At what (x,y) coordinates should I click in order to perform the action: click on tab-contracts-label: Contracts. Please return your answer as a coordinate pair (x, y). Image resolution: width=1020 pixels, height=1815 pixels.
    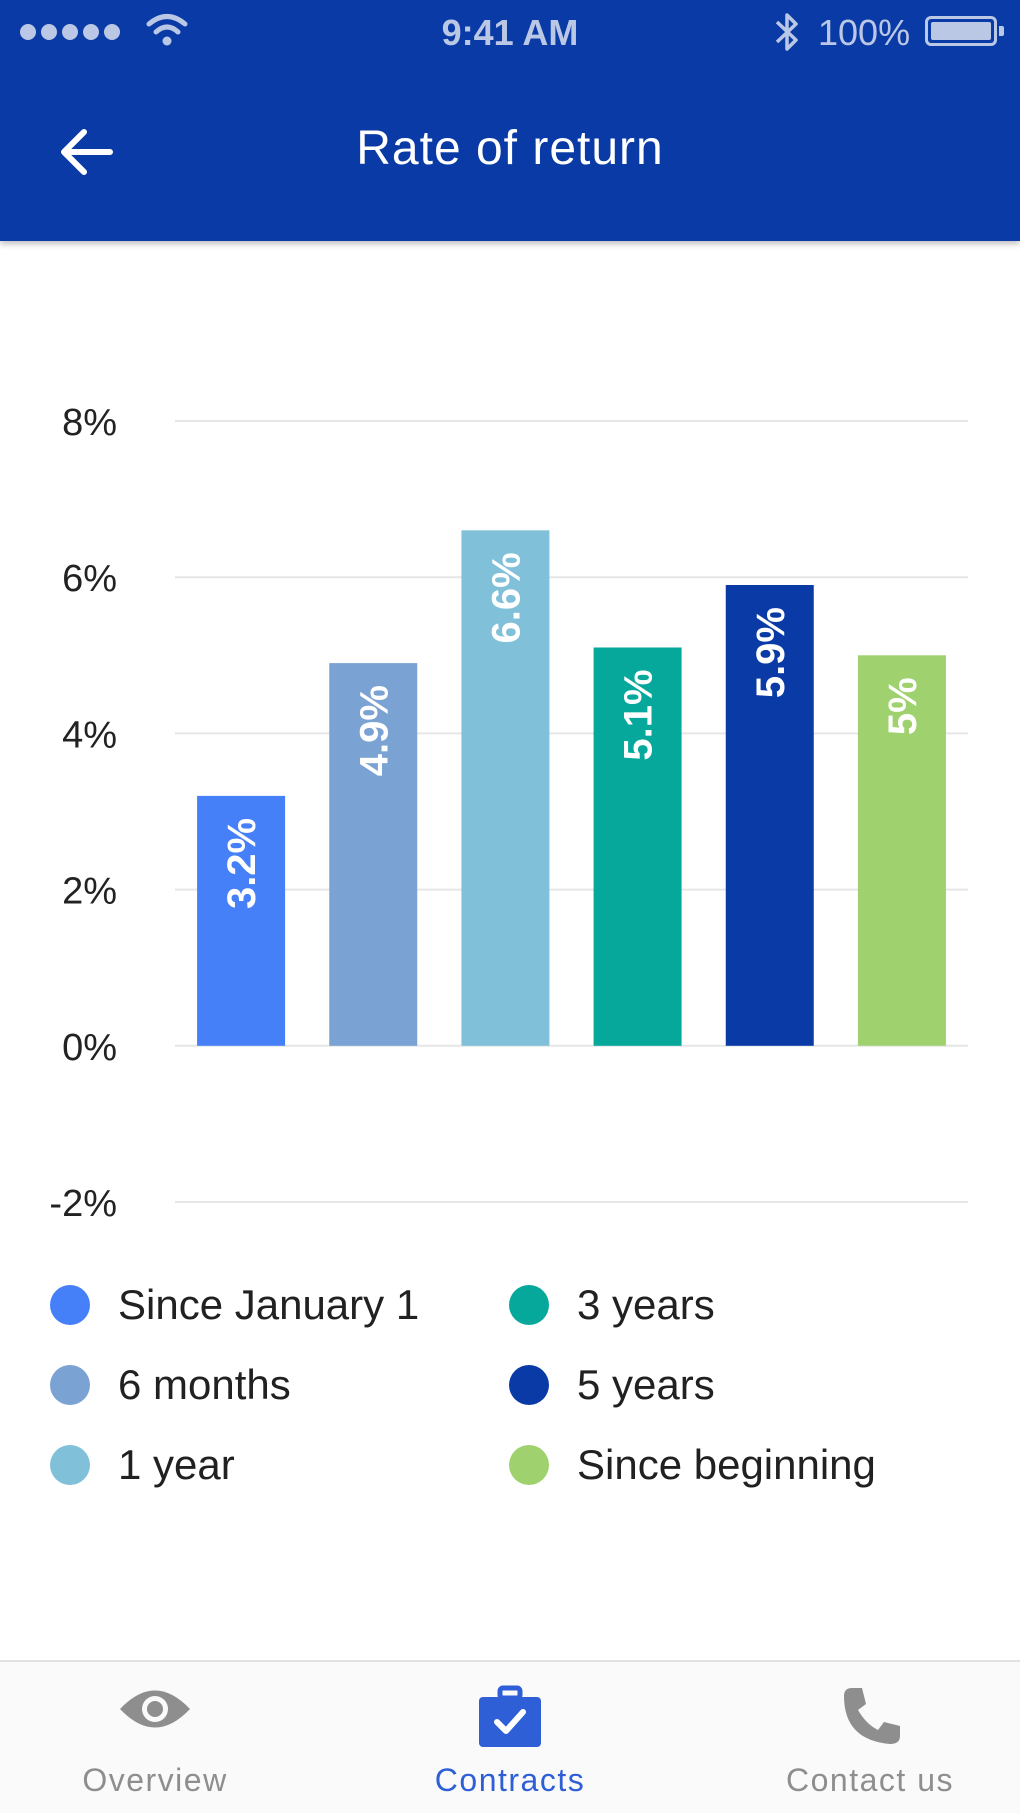
    Looking at the image, I should click on (510, 1780).